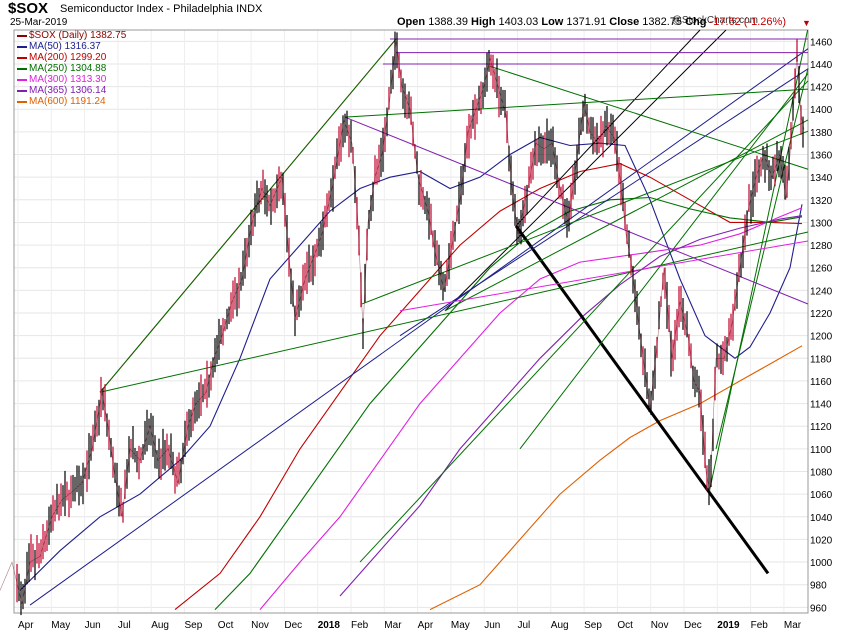 The image size is (850, 633). I want to click on y-tick-label: 1440, so click(821, 65).